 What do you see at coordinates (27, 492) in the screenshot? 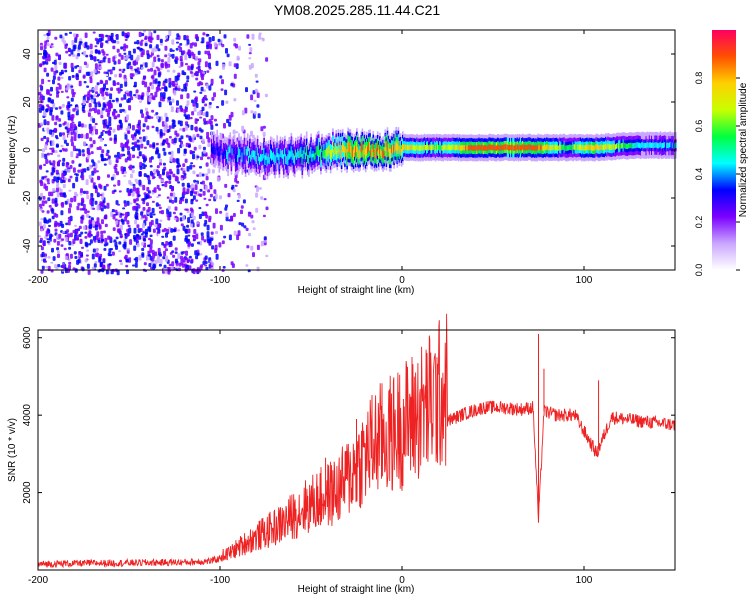
I see `y-tick-label: 2000` at bounding box center [27, 492].